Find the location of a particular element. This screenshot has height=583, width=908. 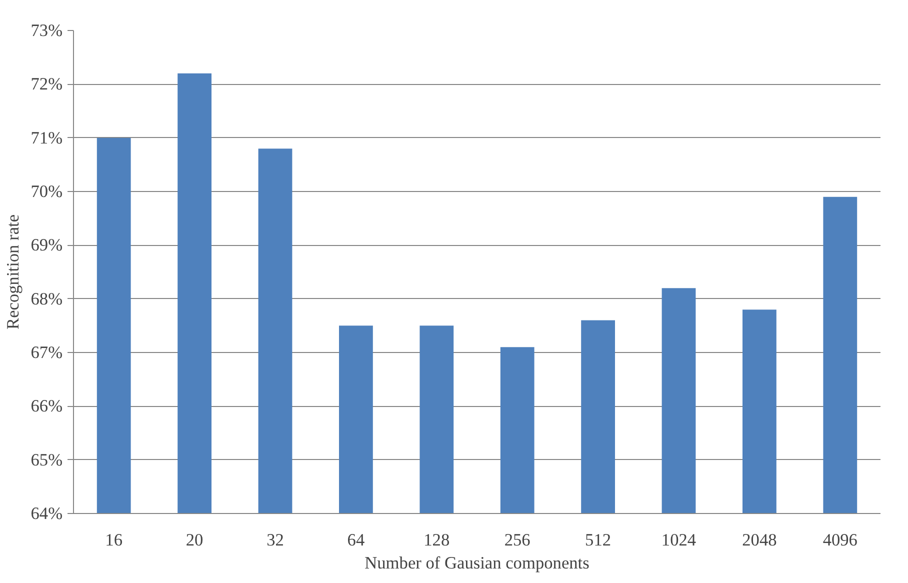

x-tick-label: 2048 is located at coordinates (759, 540).